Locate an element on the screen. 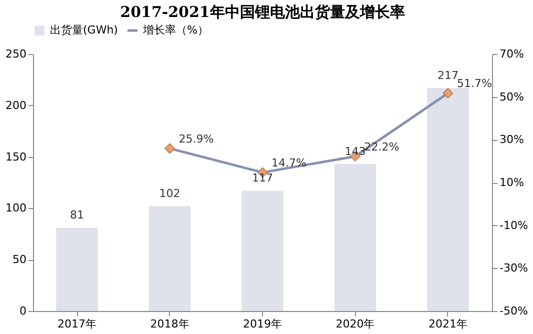 This screenshot has height=334, width=533. chart-title: 2017-2021年中国锂电池出货量及增长率 is located at coordinates (262, 12).